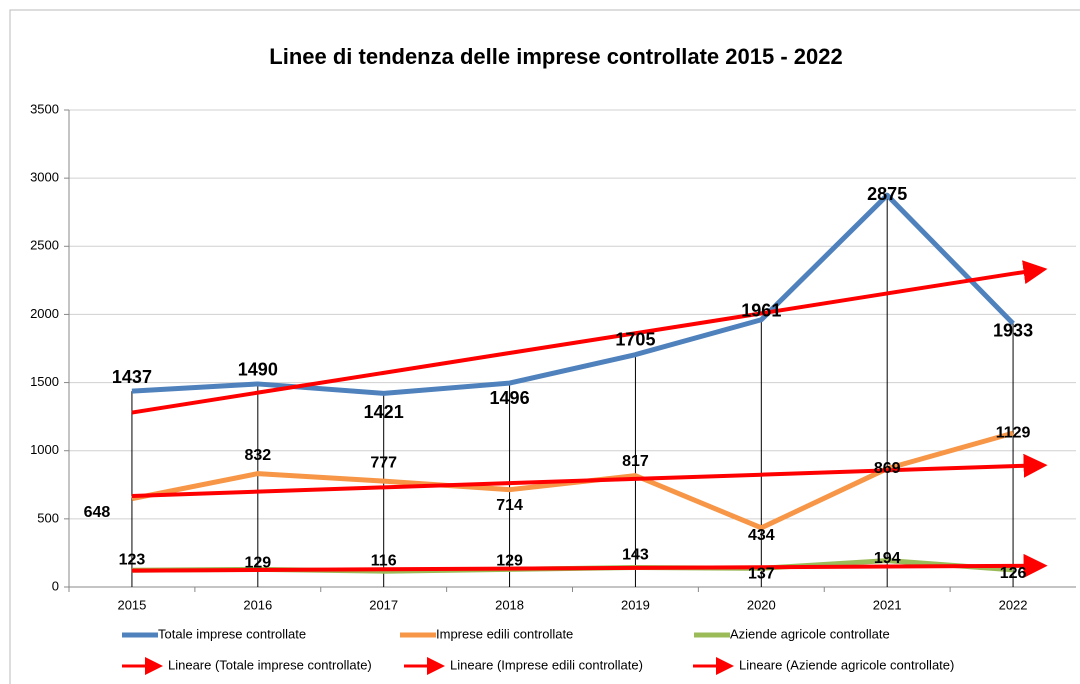 Image resolution: width=1080 pixels, height=684 pixels. I want to click on data-label: 126, so click(1013, 573).